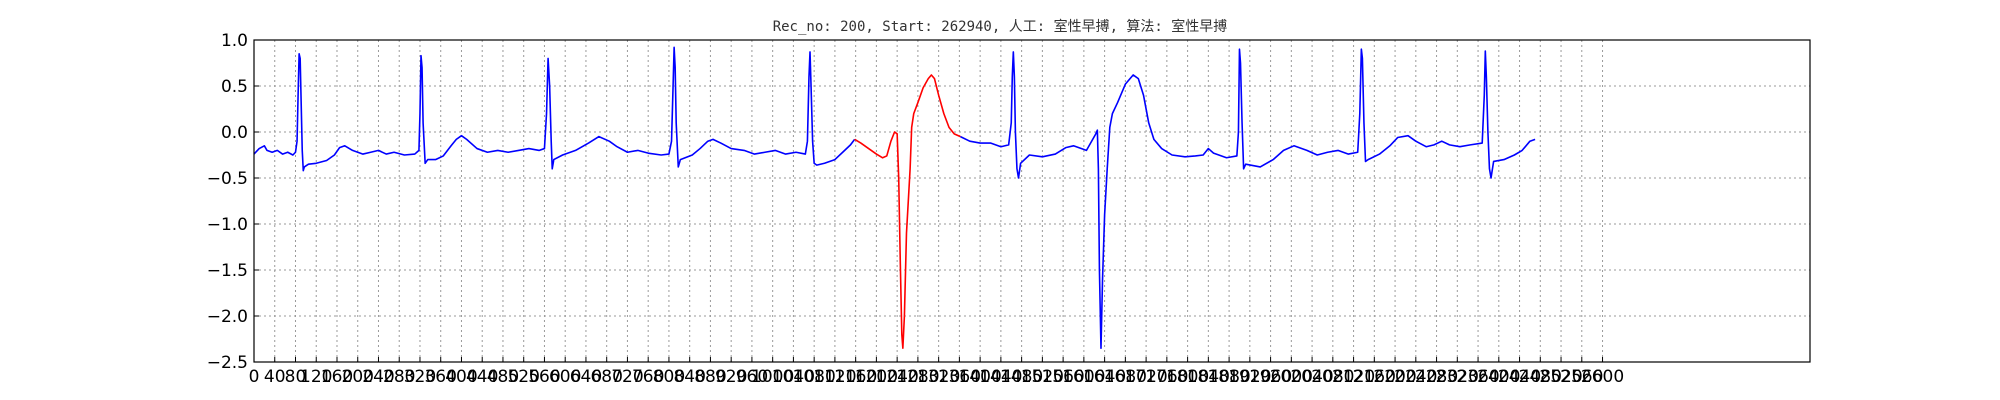 Image resolution: width=2000 pixels, height=400 pixels. Describe the element at coordinates (1602, 377) in the screenshot. I see `x-tick-label-65: 2600` at that location.